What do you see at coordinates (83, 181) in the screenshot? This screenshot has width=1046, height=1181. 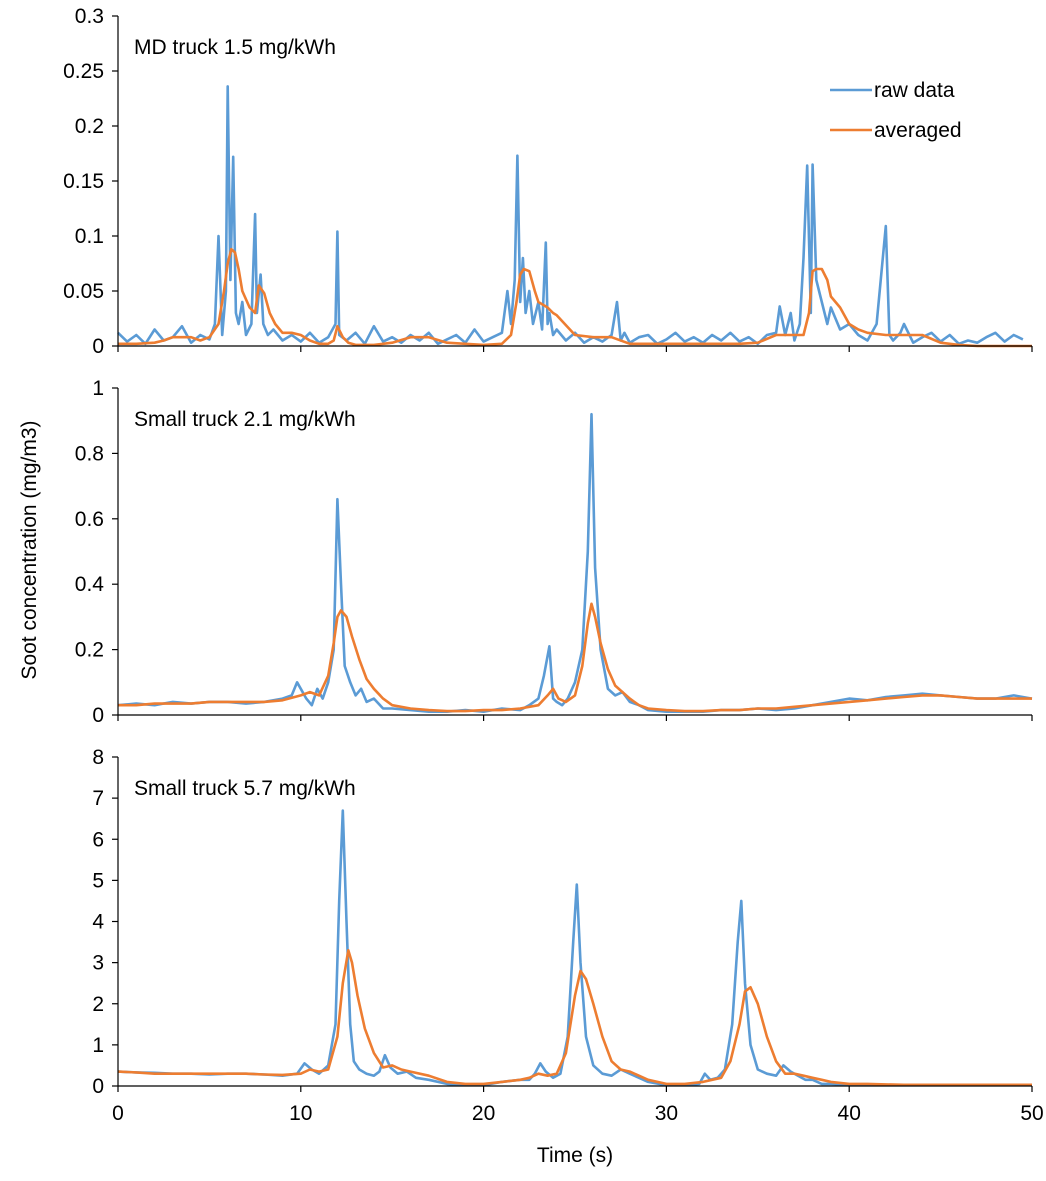 I see `y-tick-label: 0.15` at bounding box center [83, 181].